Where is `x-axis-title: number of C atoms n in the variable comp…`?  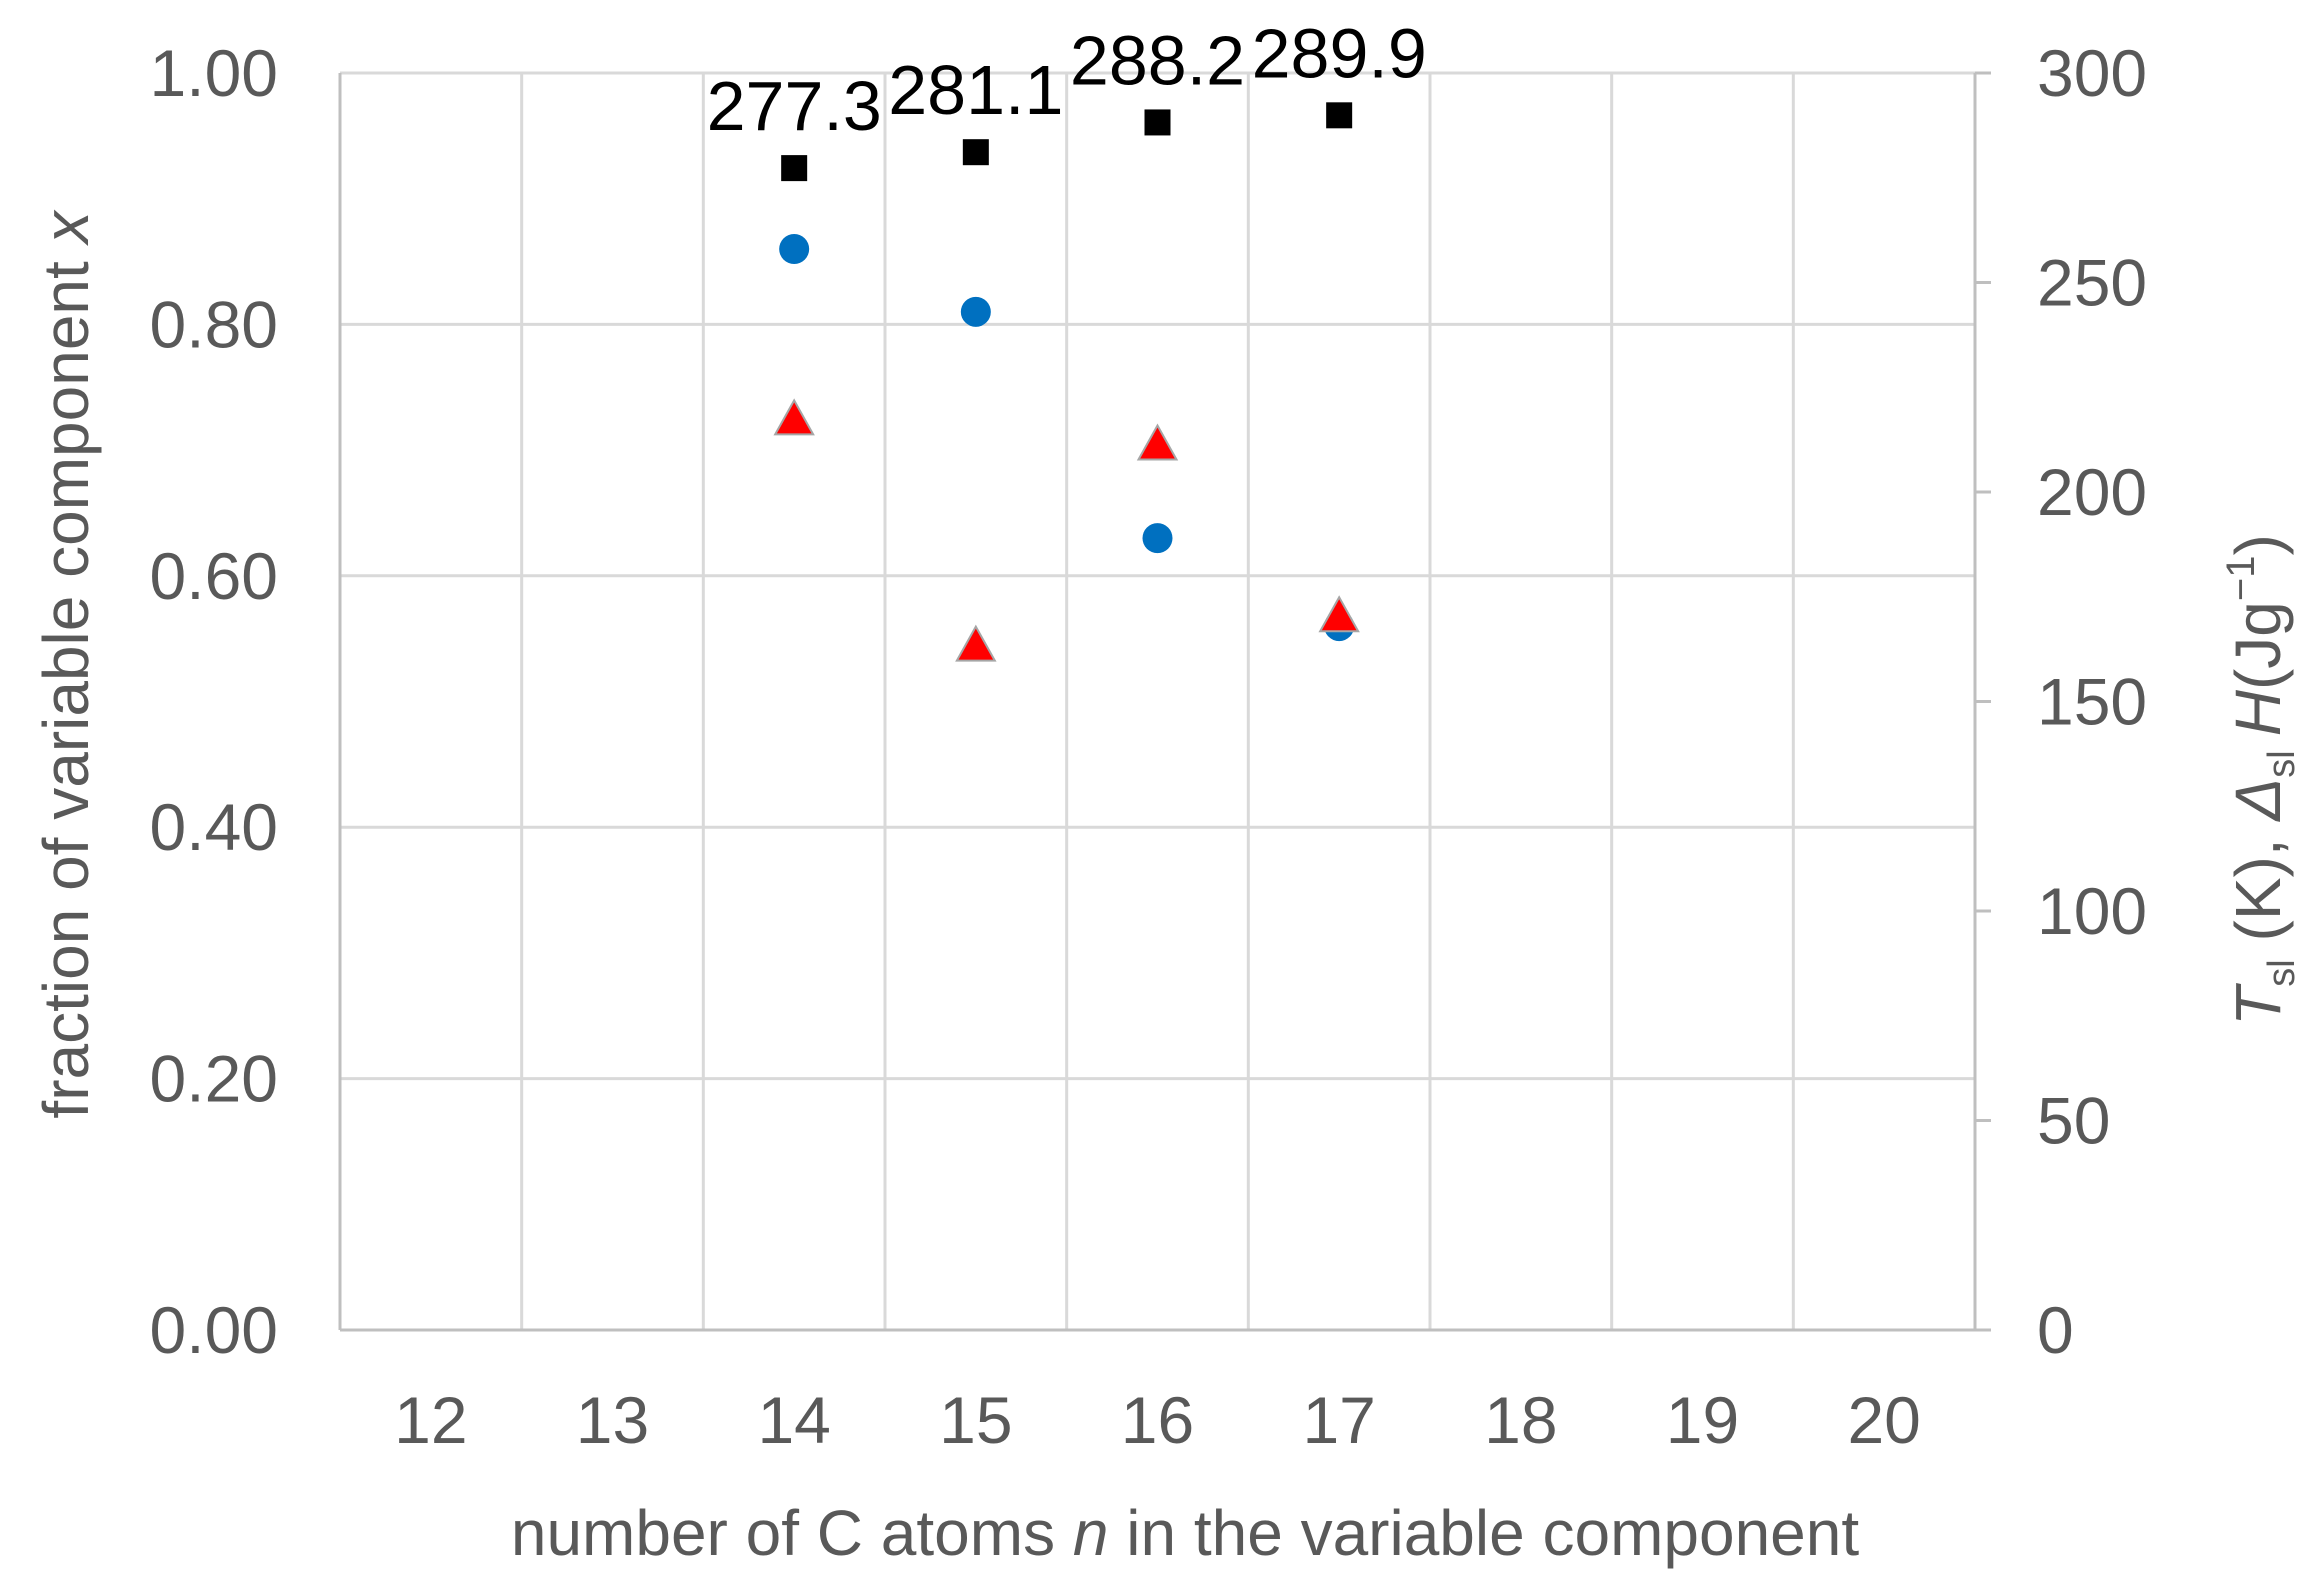 x-axis-title: number of C atoms n in the variable comp… is located at coordinates (1185, 1533).